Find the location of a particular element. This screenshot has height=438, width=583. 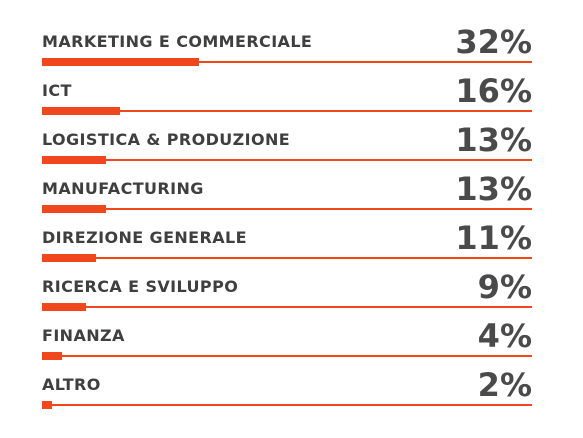

bar-row: LOGISTICA & PRODUZIONE 13% is located at coordinates (287, 144).